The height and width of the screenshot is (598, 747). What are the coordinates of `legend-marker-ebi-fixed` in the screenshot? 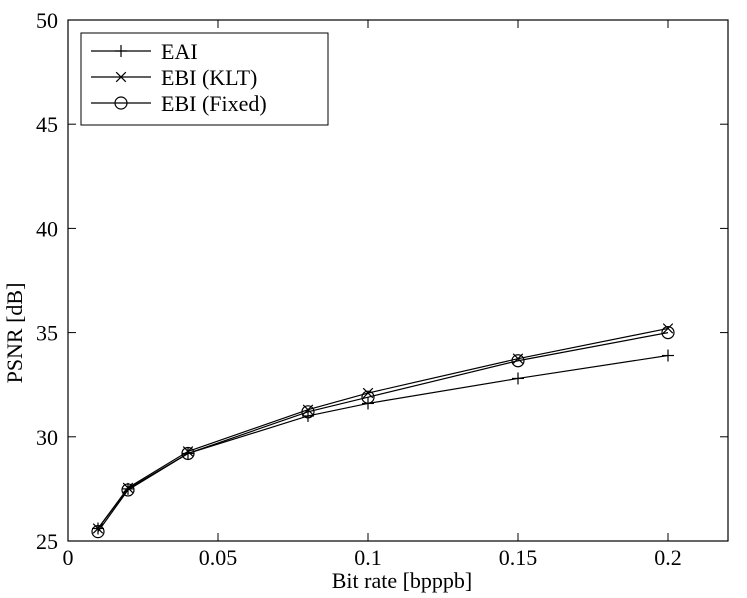 It's located at (121, 103).